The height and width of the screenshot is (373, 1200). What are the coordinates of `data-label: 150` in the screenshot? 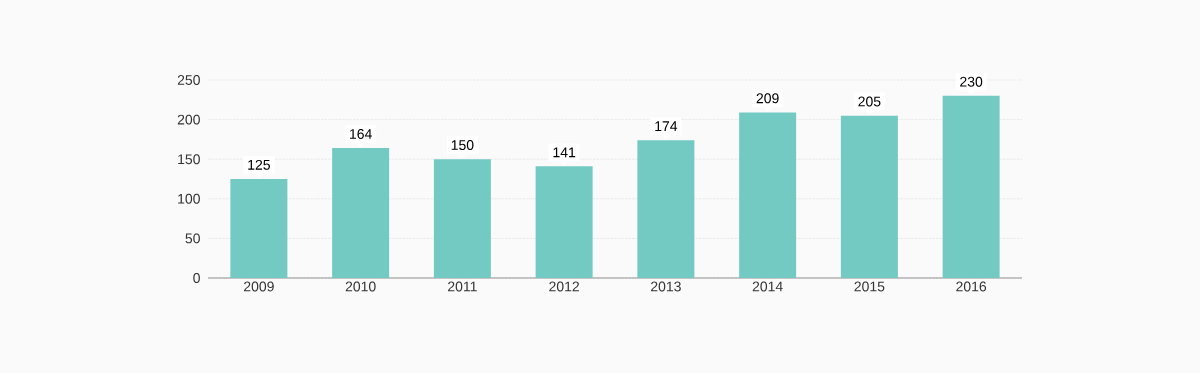 It's located at (462, 145).